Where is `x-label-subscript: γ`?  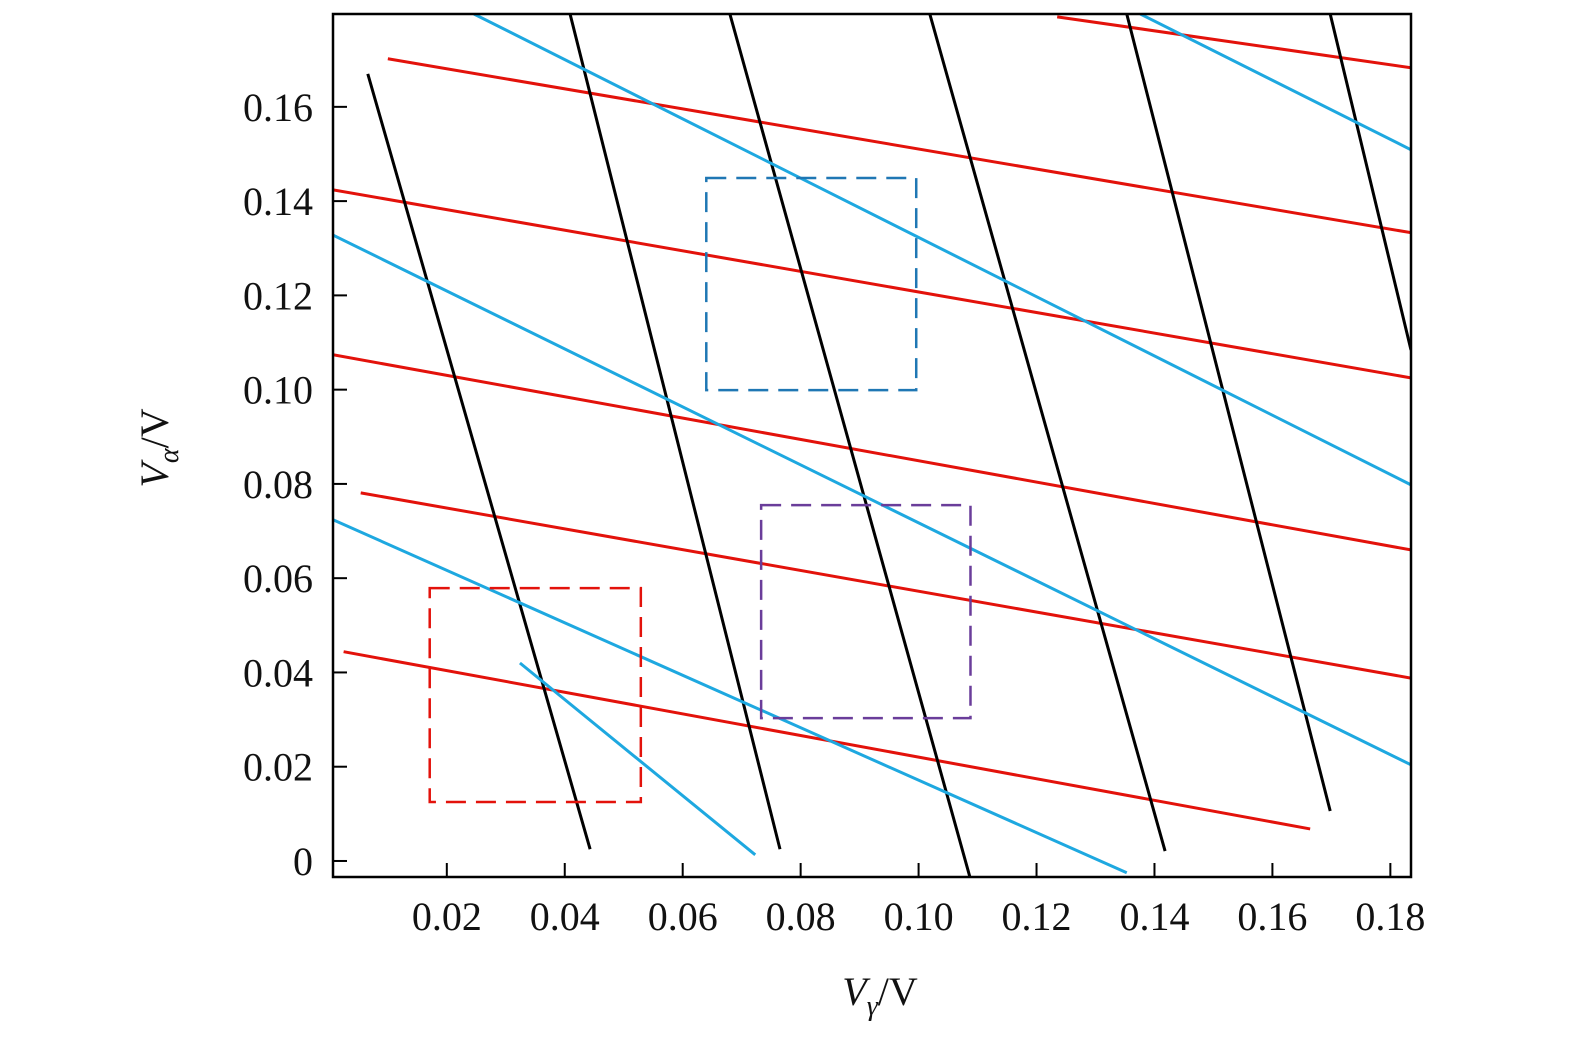
x-label-subscript: γ is located at coordinates (873, 1006).